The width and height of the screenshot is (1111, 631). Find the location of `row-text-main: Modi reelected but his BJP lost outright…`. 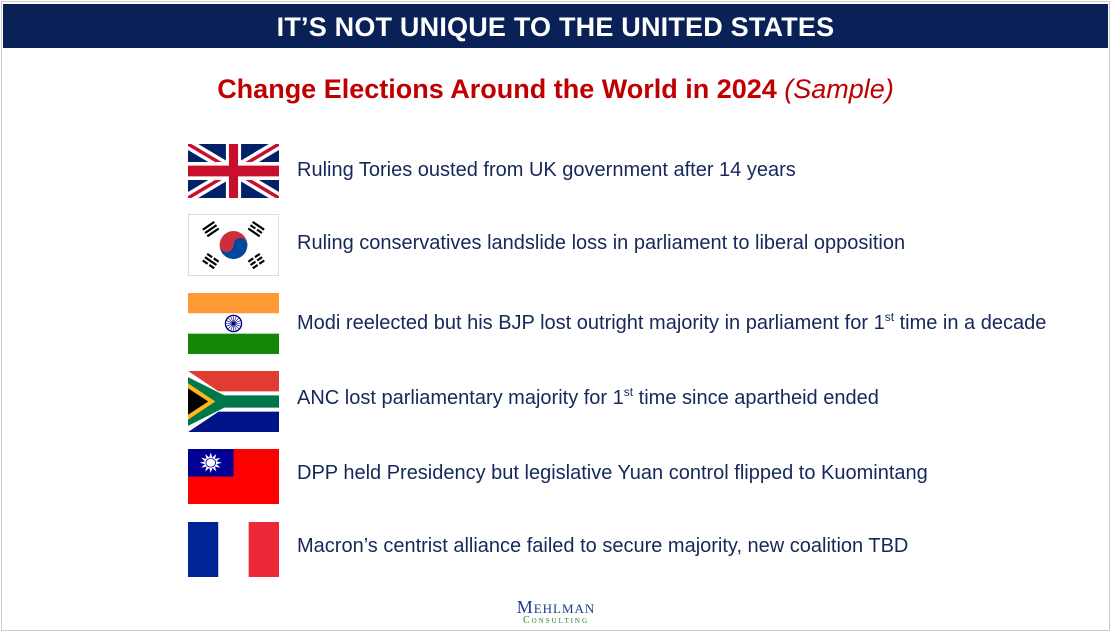

row-text-main: Modi reelected but his BJP lost outright… is located at coordinates (591, 323).